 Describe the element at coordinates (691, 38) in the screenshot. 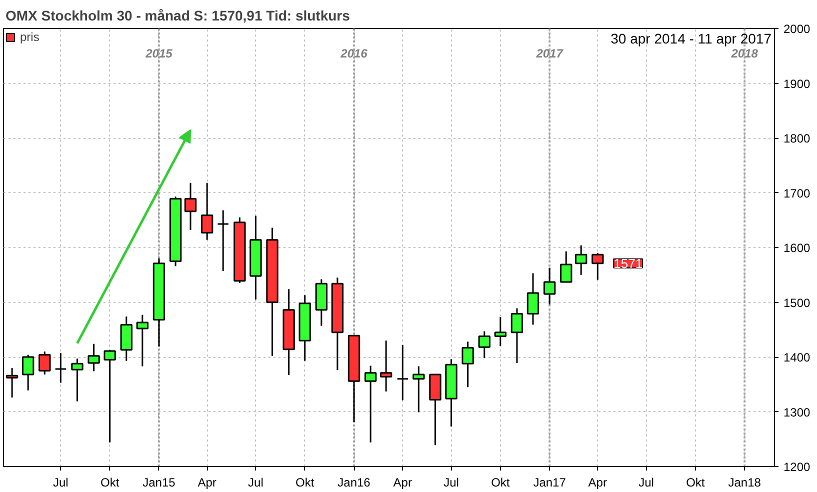

I see `annotation: 30 apr 2014 - 11 apr 2017` at that location.